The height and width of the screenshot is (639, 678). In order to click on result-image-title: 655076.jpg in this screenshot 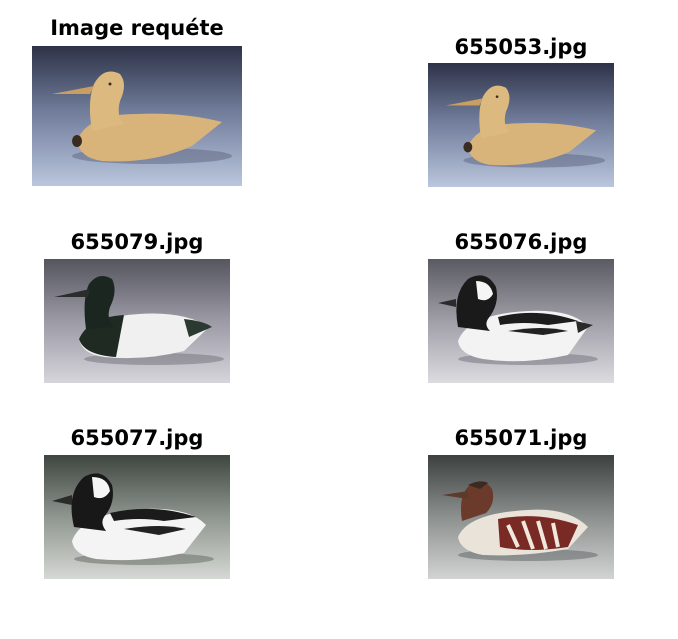, I will do `click(521, 242)`.